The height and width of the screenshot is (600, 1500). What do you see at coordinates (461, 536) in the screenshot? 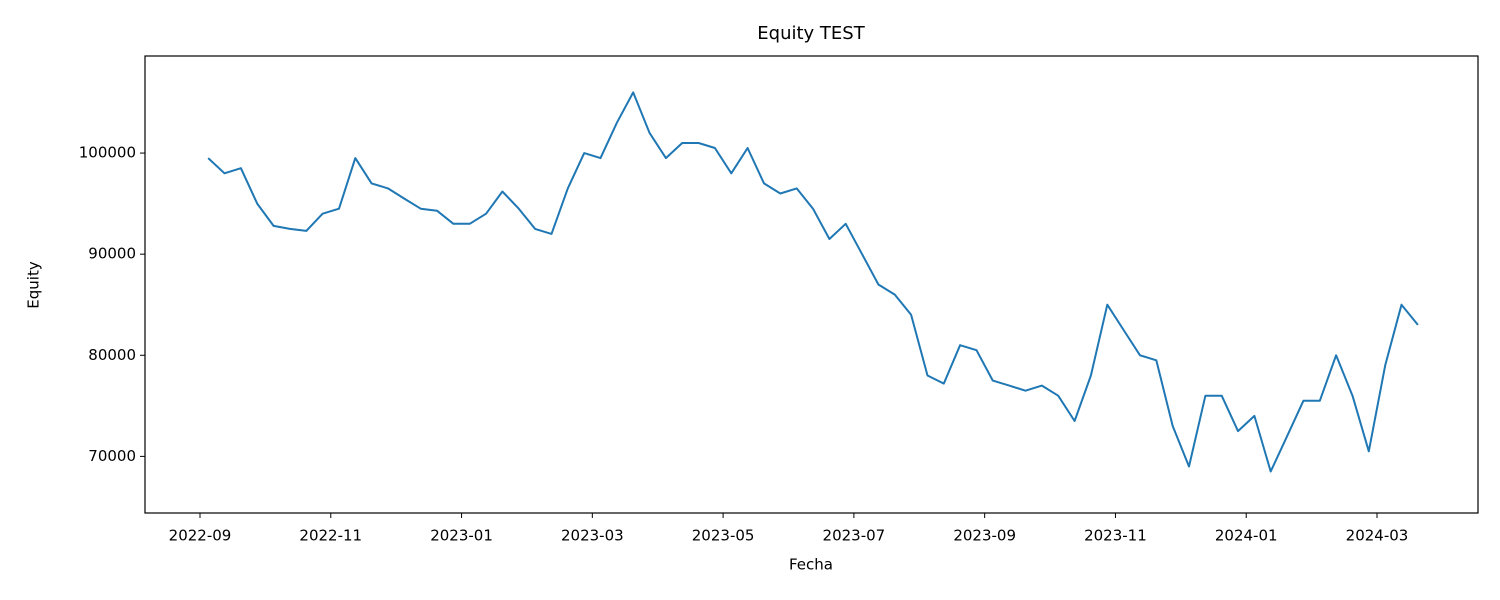
I see `x-tick-label: 2023-01` at bounding box center [461, 536].